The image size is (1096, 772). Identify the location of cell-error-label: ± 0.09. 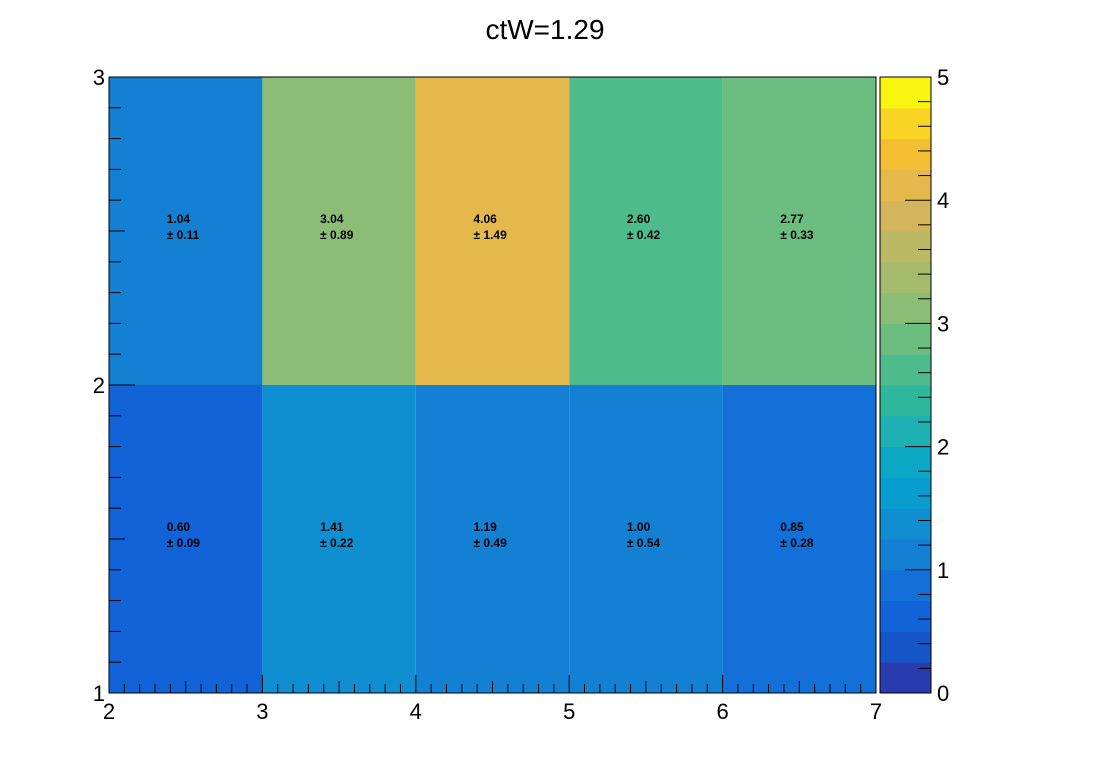
(184, 543).